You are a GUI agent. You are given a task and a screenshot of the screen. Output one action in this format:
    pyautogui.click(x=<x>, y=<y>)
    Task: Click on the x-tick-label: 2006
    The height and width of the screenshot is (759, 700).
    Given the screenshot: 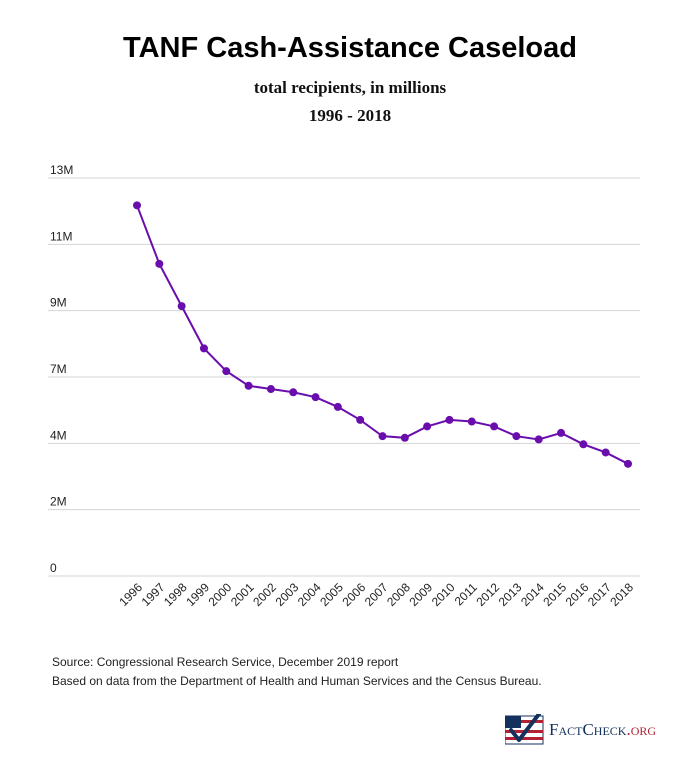 What is the action you would take?
    pyautogui.click(x=354, y=594)
    